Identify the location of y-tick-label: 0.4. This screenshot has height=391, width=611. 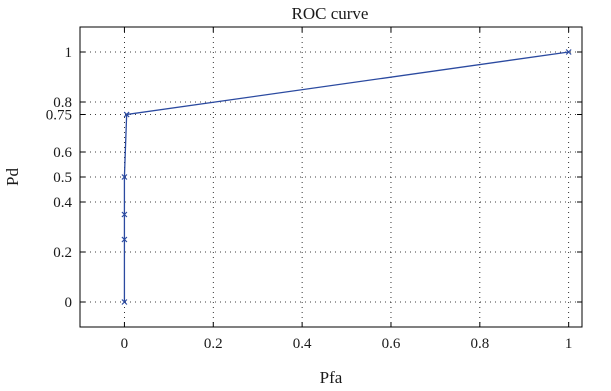
(62, 203).